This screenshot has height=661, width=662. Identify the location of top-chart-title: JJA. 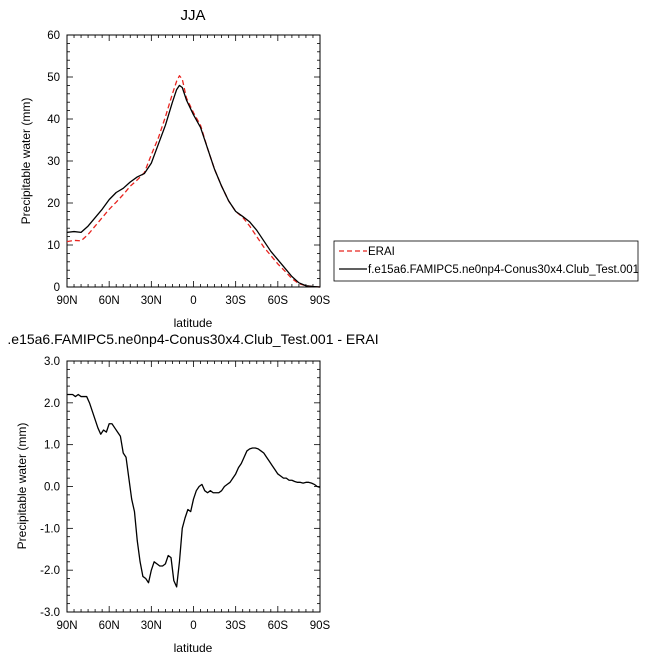
(192, 15).